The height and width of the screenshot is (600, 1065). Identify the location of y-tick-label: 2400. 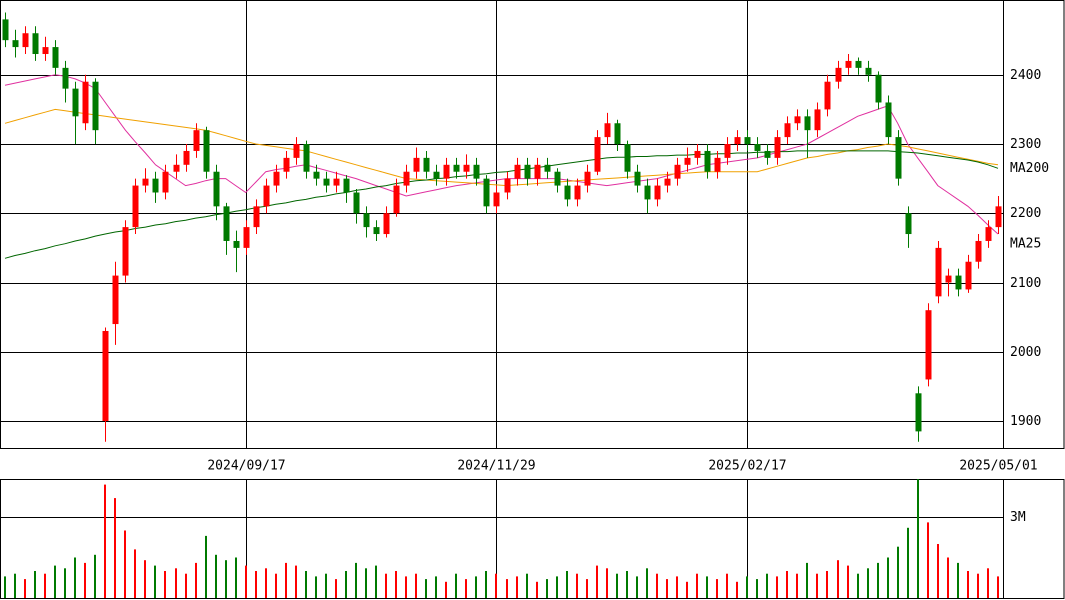
(1025, 75).